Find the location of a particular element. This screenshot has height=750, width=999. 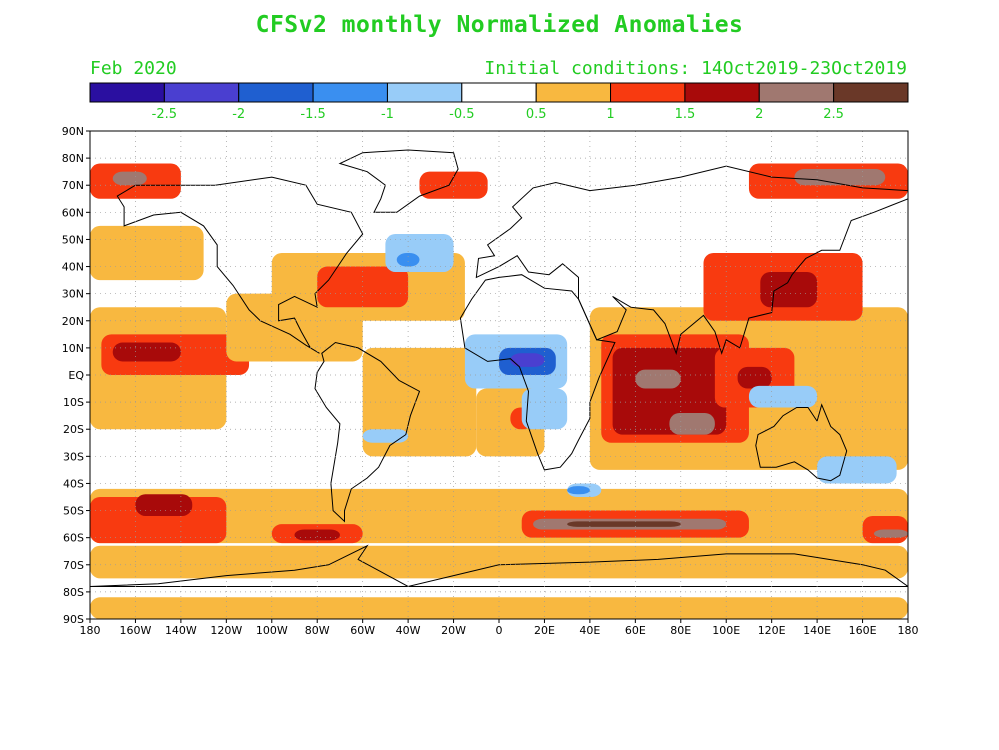

lat-tick-label: 60S is located at coordinates (73, 538).